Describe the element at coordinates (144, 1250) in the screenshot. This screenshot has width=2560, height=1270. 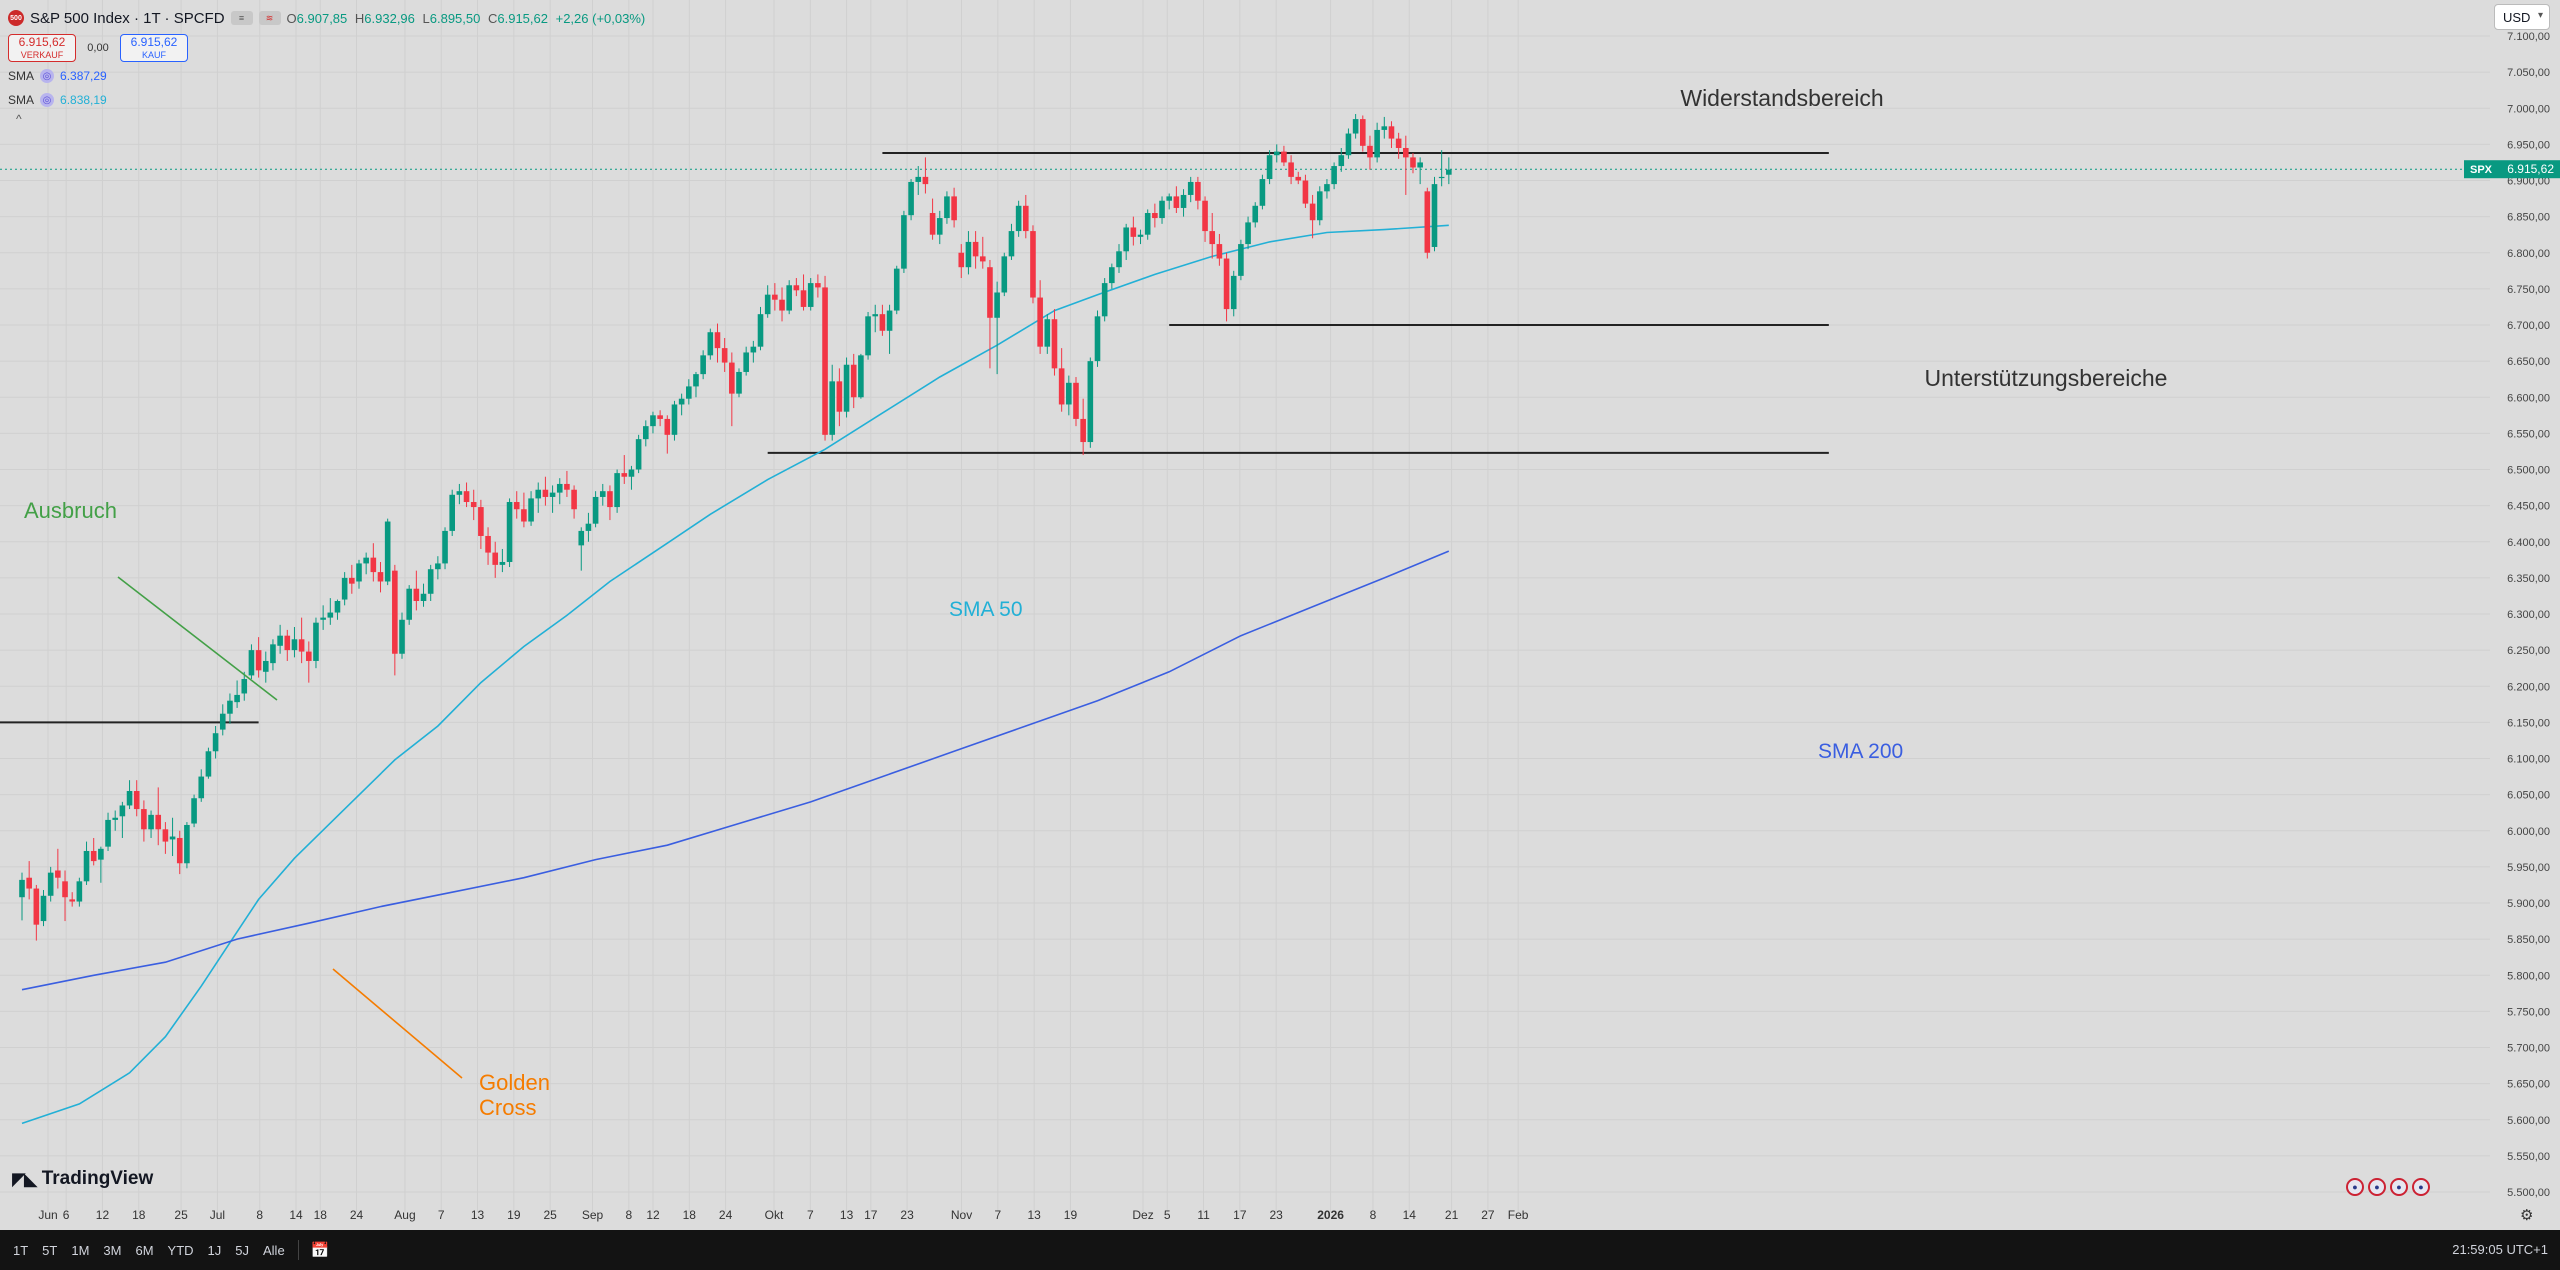
I see `range-button-6m: 6M` at that location.